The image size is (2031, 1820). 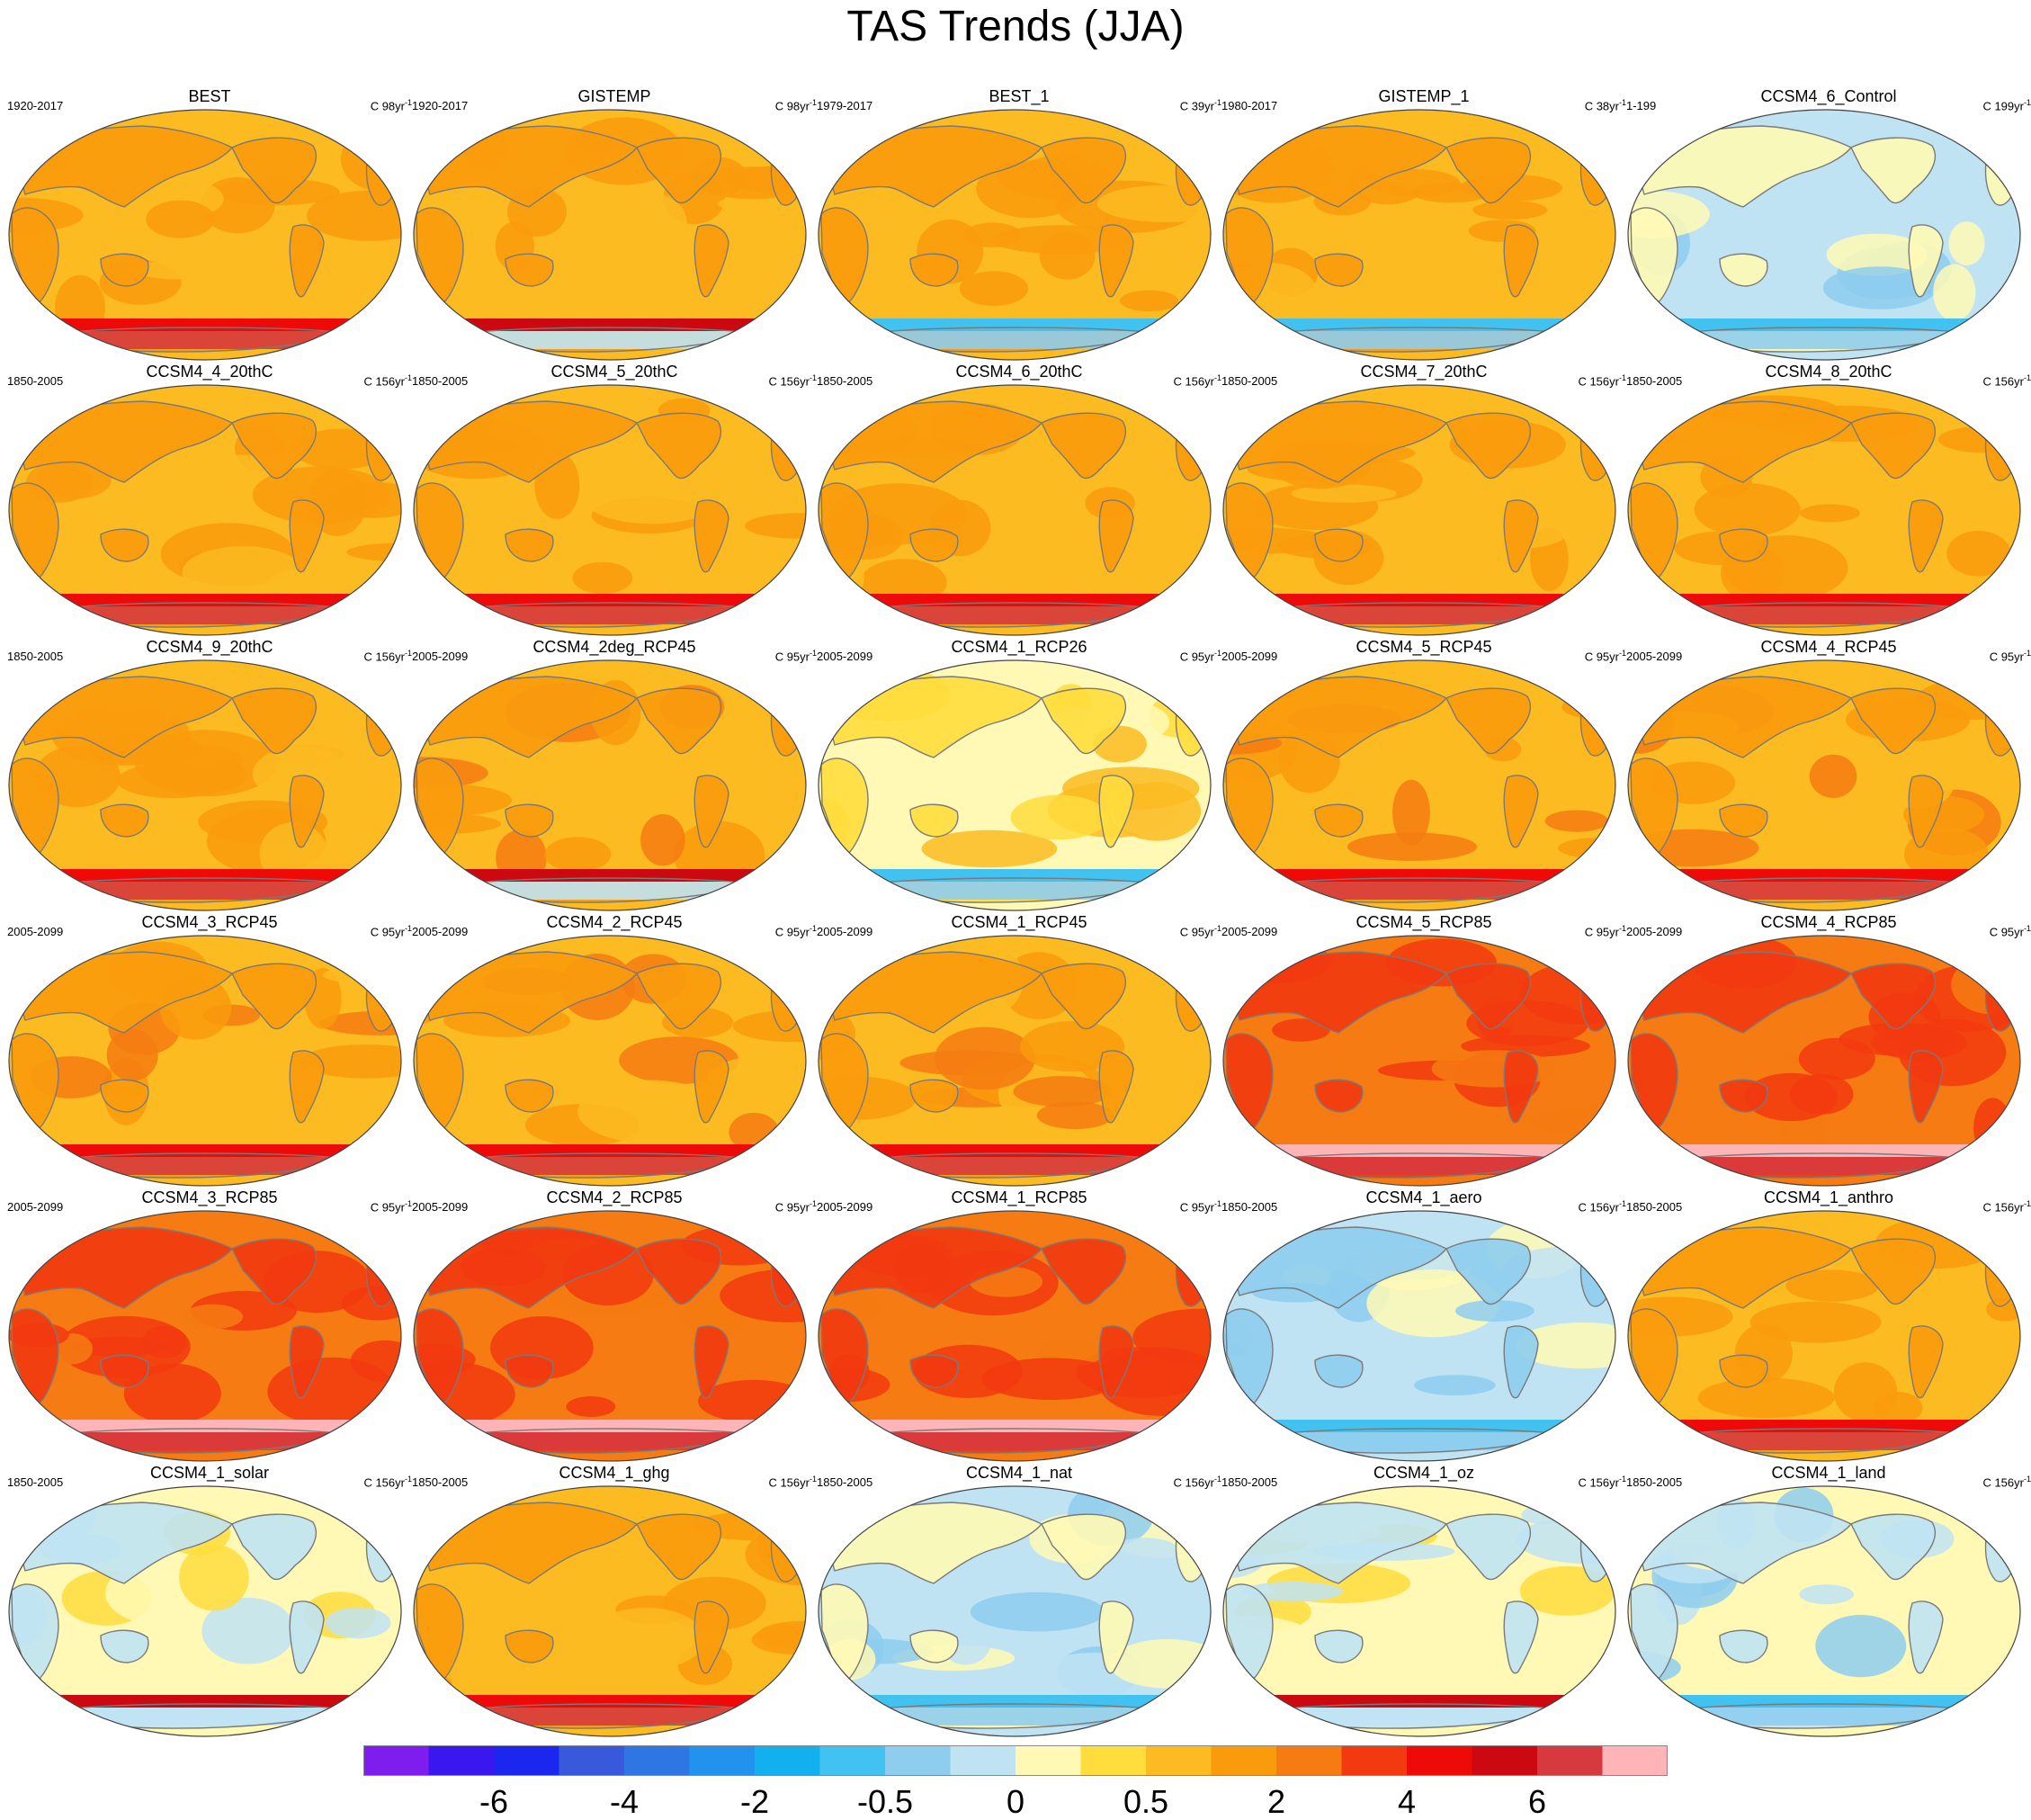 I want to click on panel-title: CCSM4_1_aero, so click(x=1423, y=1197).